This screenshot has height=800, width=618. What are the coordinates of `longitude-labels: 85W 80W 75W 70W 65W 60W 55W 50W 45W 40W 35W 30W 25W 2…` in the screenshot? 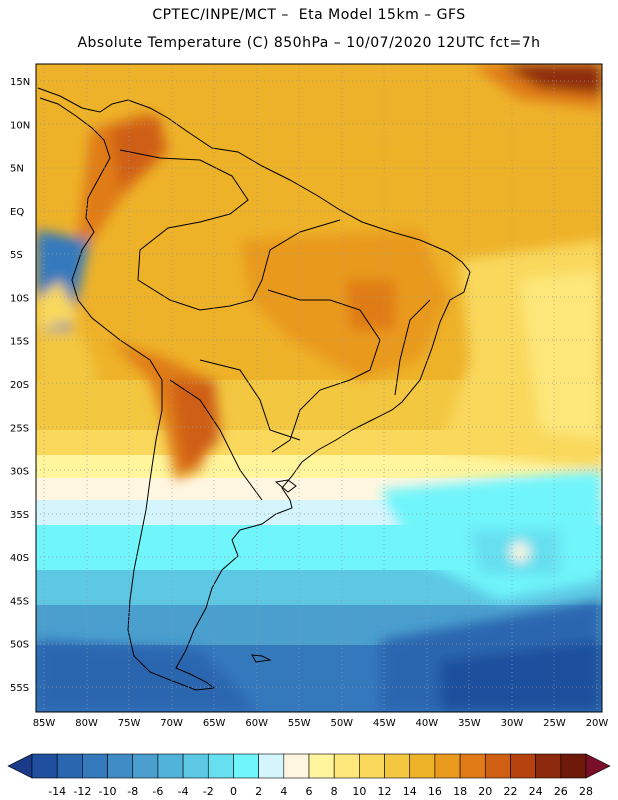 It's located at (321, 723).